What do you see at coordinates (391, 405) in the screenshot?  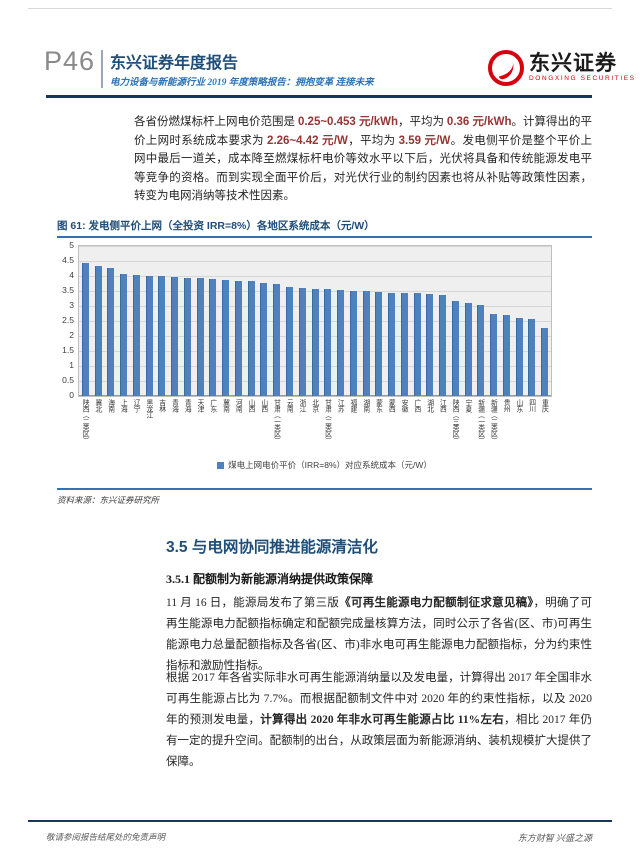 I see `x-axis-label: 蒙西` at bounding box center [391, 405].